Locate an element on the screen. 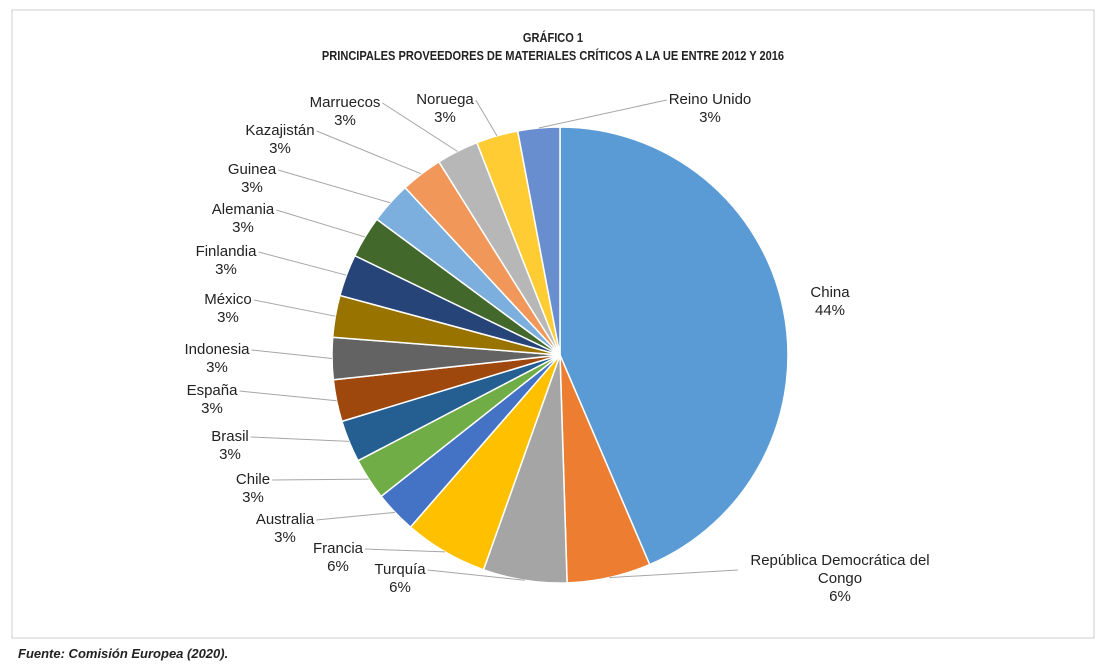 This screenshot has width=1106, height=667. slice-label: República Democrática del Congo 6% is located at coordinates (840, 579).